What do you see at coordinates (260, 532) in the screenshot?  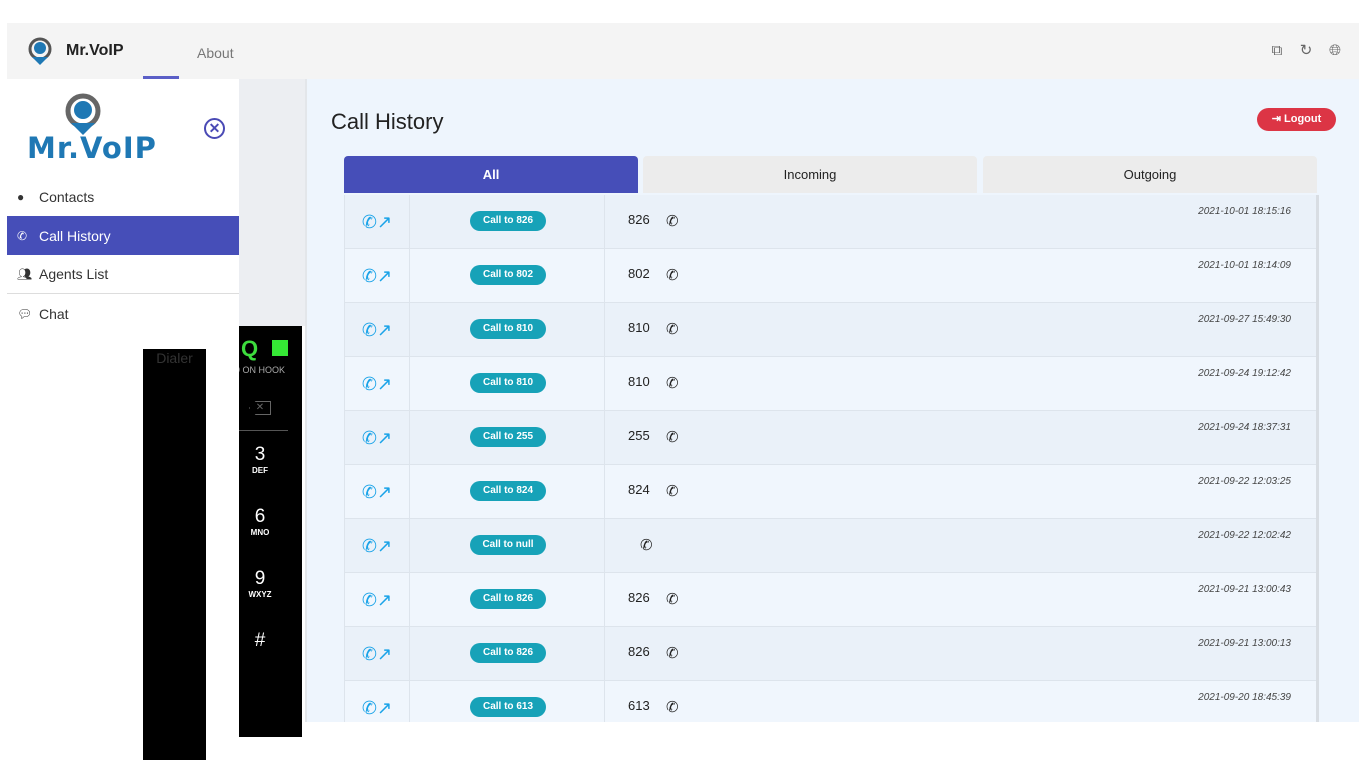 I see `key-letters: MNO` at bounding box center [260, 532].